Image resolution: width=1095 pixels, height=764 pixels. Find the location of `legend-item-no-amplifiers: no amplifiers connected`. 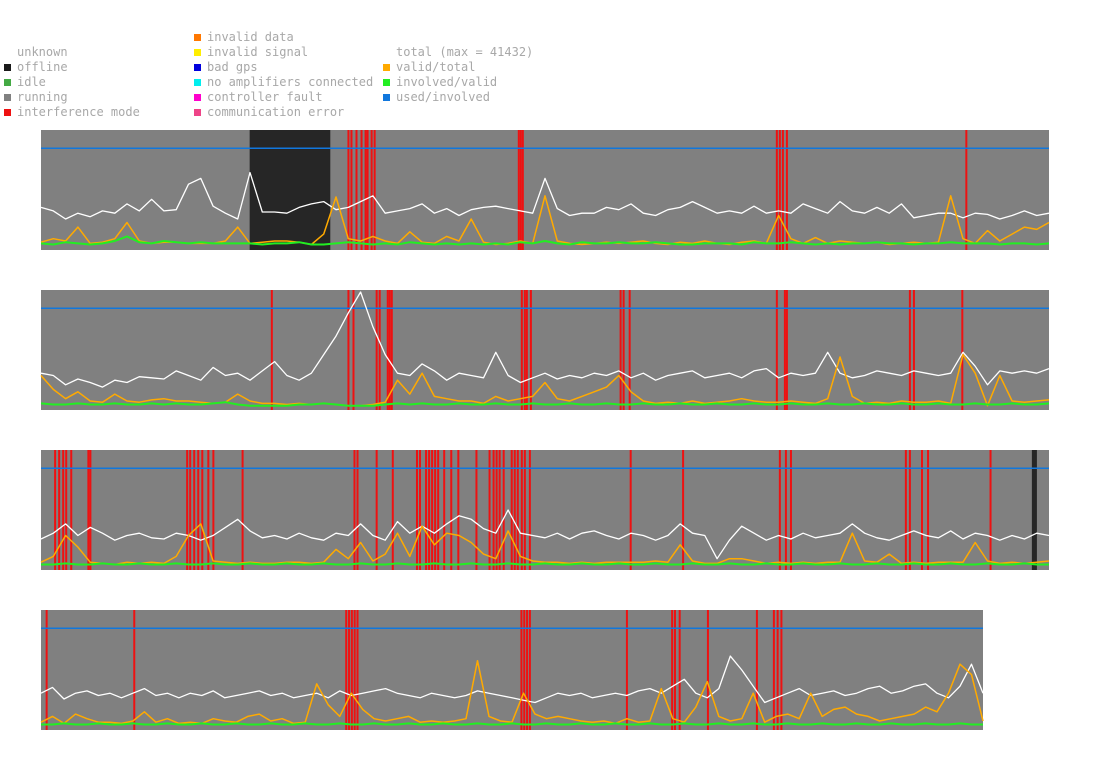

legend-item-no-amplifiers: no amplifiers connected is located at coordinates (283, 82).